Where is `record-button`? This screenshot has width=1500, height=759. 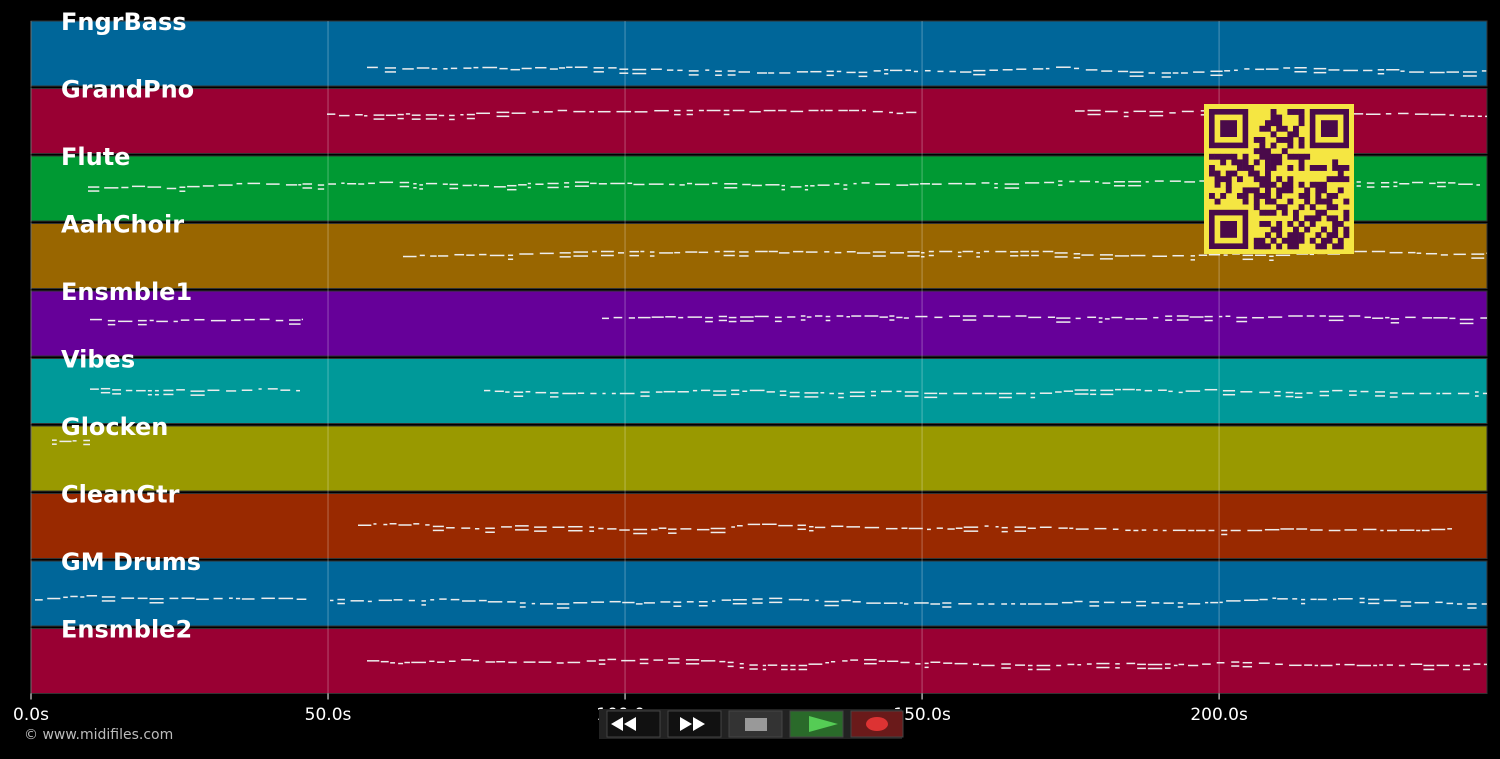 record-button is located at coordinates (877, 724).